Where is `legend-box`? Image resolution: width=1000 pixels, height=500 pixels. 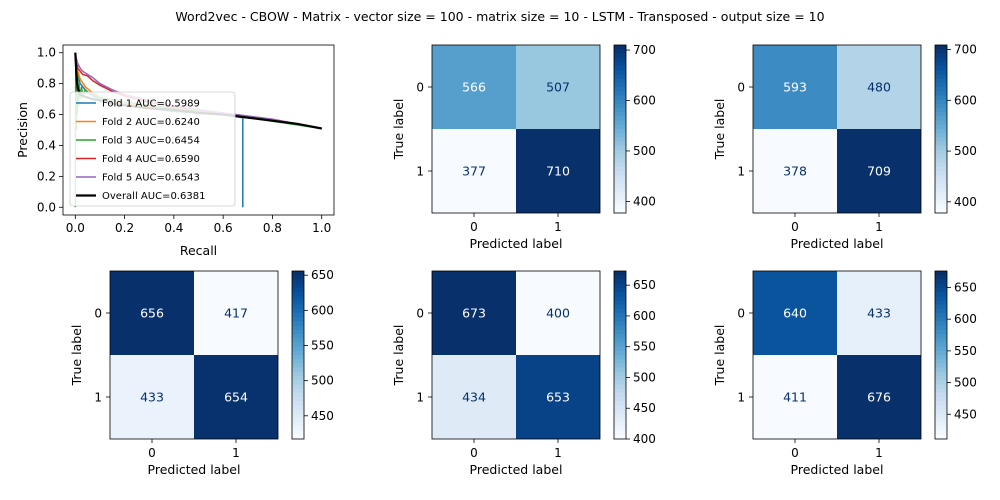 legend-box is located at coordinates (152, 149).